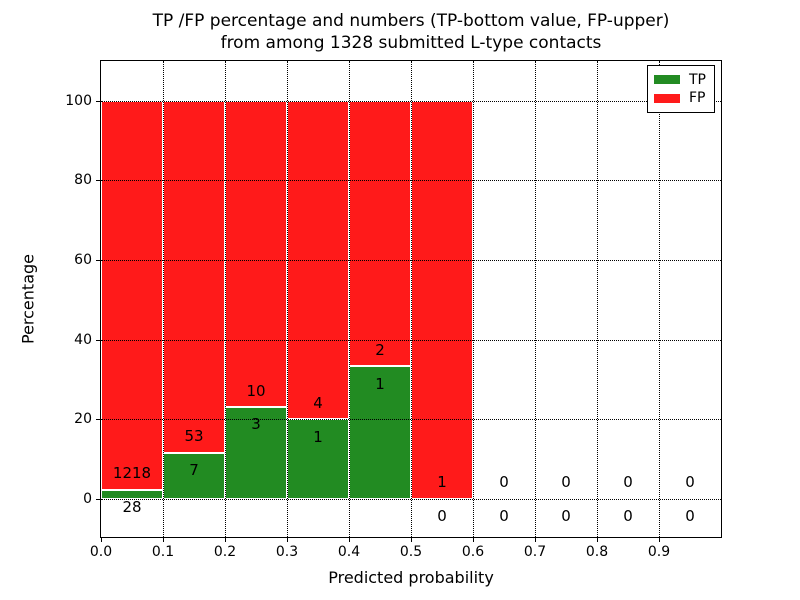 The image size is (800, 600). What do you see at coordinates (163, 552) in the screenshot?
I see `x-tick-label: 0.1` at bounding box center [163, 552].